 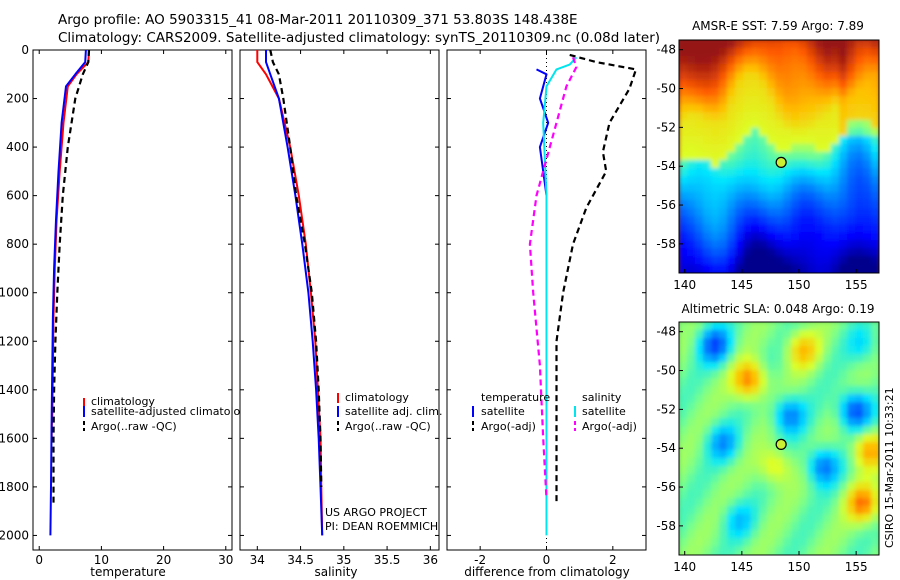 I want to click on difference-profiles, so click(x=583, y=300).